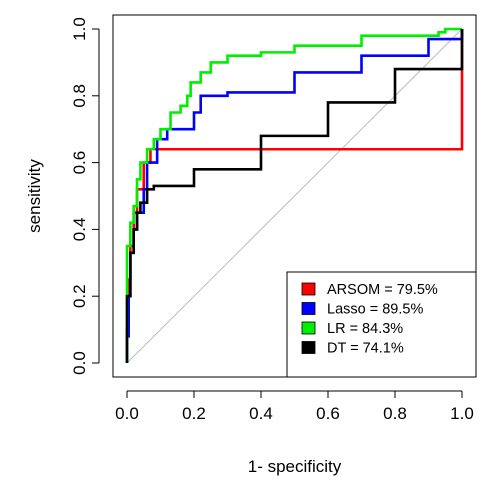  Describe the element at coordinates (79, 96) in the screenshot. I see `y-tick-label: 0.8` at that location.